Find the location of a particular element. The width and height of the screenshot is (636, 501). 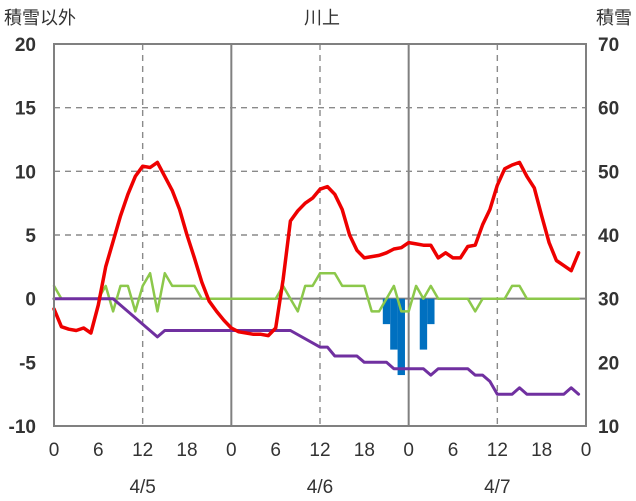

left-axis-title: 積雪以外 is located at coordinates (40, 18).